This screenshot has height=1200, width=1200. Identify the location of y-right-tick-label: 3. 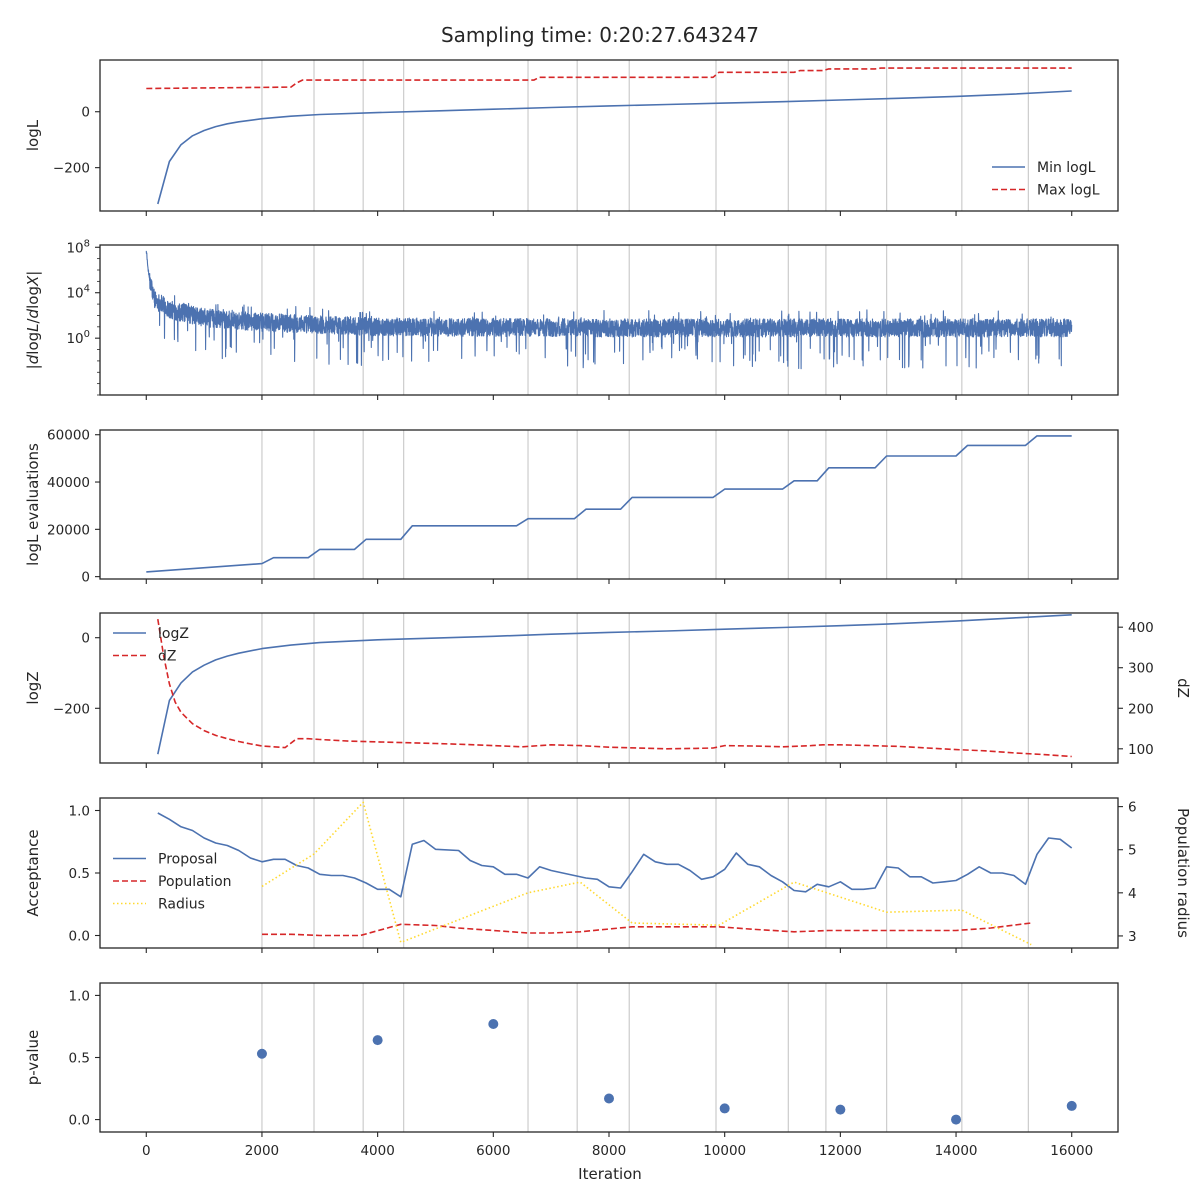
(1132, 937).